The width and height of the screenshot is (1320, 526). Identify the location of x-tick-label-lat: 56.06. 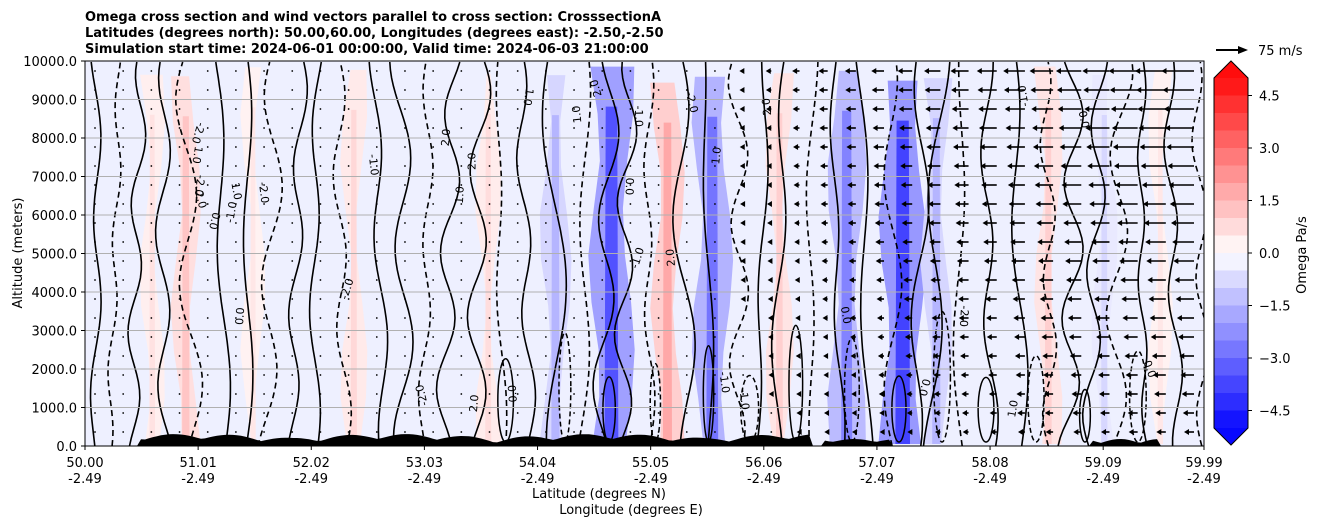
(763, 463).